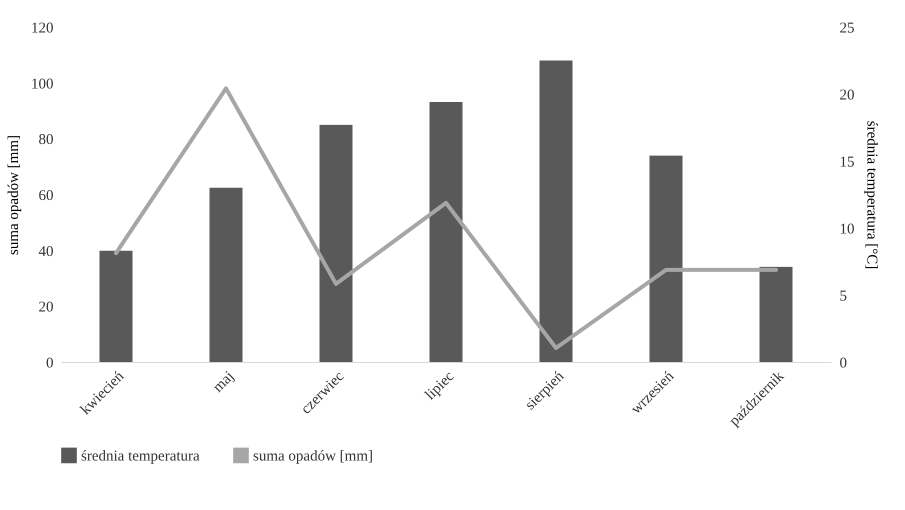  Describe the element at coordinates (313, 456) in the screenshot. I see `legend-label: suma opadów [mm]` at that location.